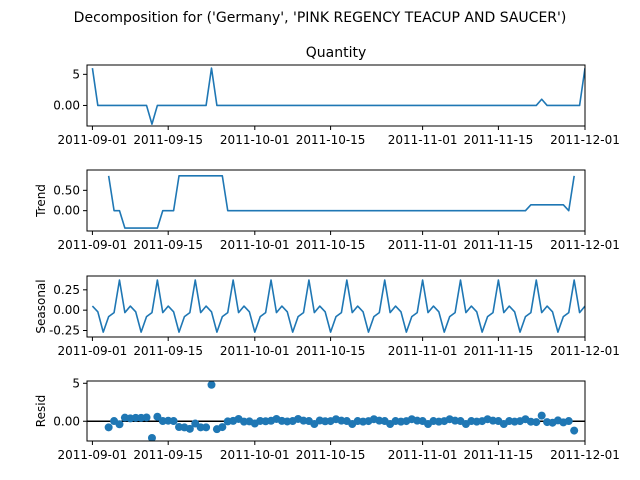 The width and height of the screenshot is (640, 480). What do you see at coordinates (41, 306) in the screenshot?
I see `y-axis-label-seasonal: Seasonal` at bounding box center [41, 306].